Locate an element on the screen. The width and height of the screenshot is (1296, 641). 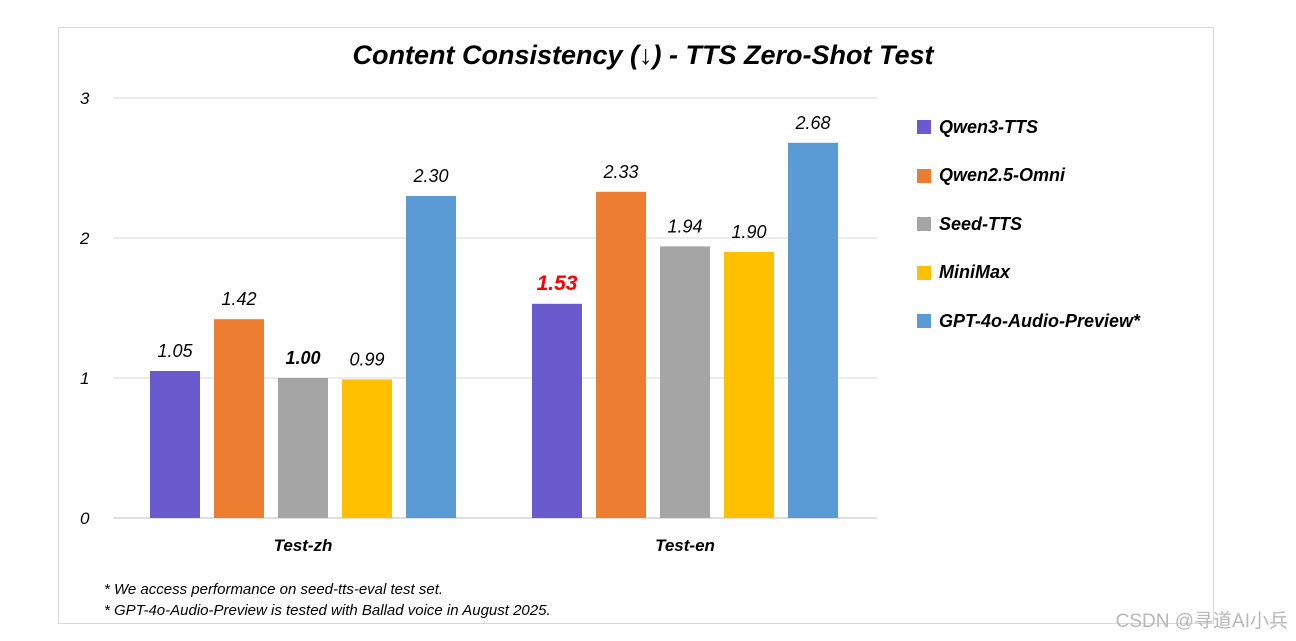
legend-label: MiniMax is located at coordinates (975, 272).